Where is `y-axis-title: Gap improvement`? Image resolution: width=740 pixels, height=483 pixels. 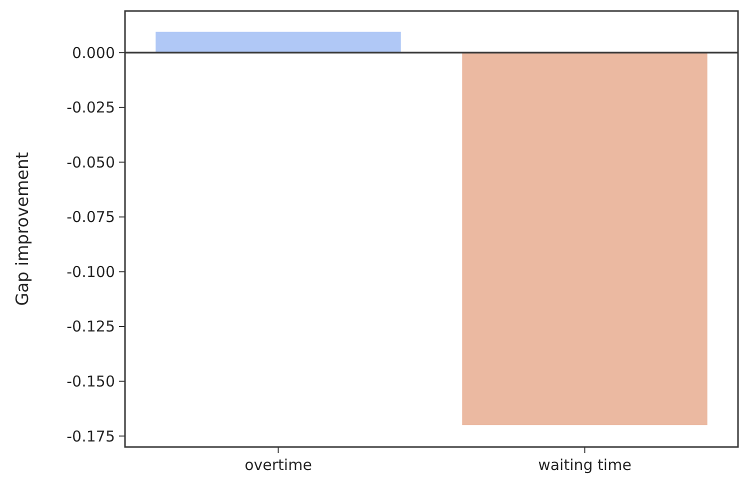 y-axis-title: Gap improvement is located at coordinates (23, 229).